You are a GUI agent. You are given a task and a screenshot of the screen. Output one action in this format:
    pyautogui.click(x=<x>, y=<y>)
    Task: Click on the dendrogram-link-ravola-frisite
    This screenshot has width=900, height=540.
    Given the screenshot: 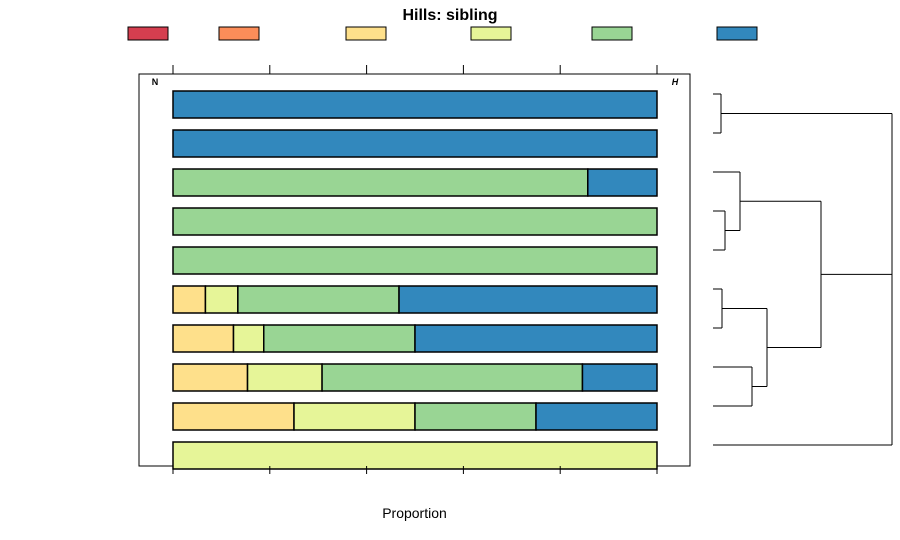 What is the action you would take?
    pyautogui.click(x=717, y=113)
    